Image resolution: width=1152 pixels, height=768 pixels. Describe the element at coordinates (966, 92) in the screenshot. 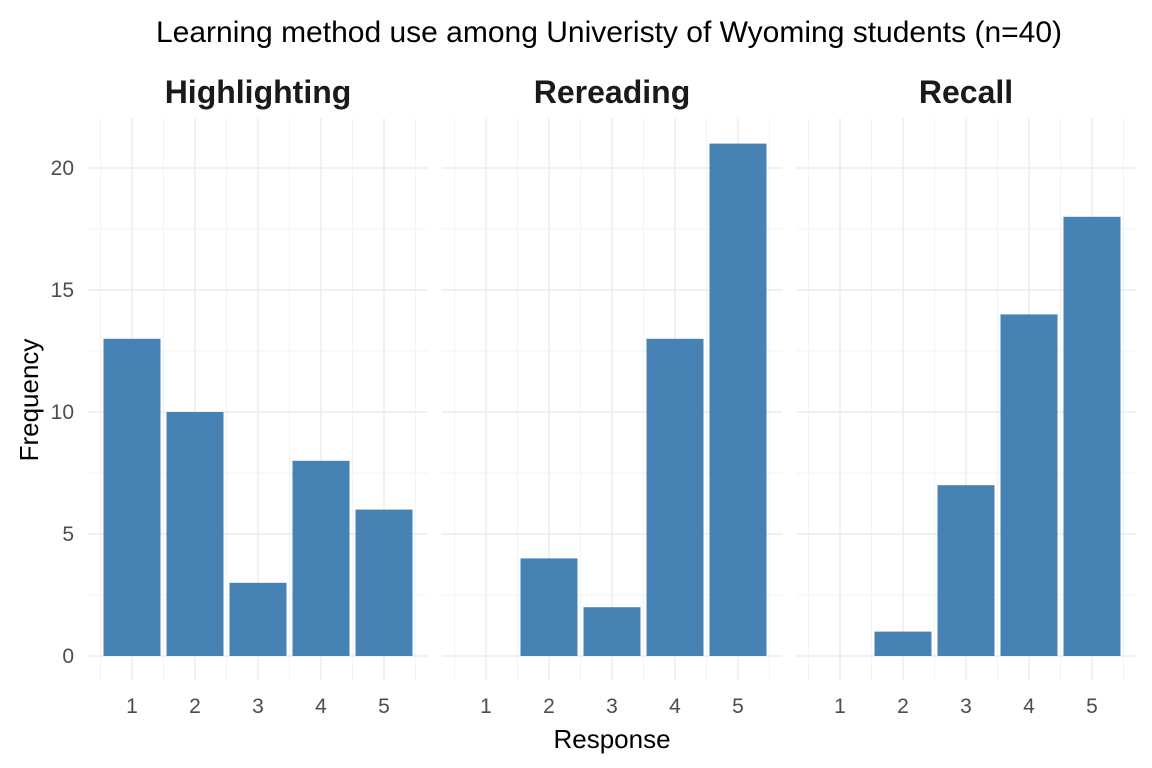

I see `facet-strip-label: Recall` at that location.